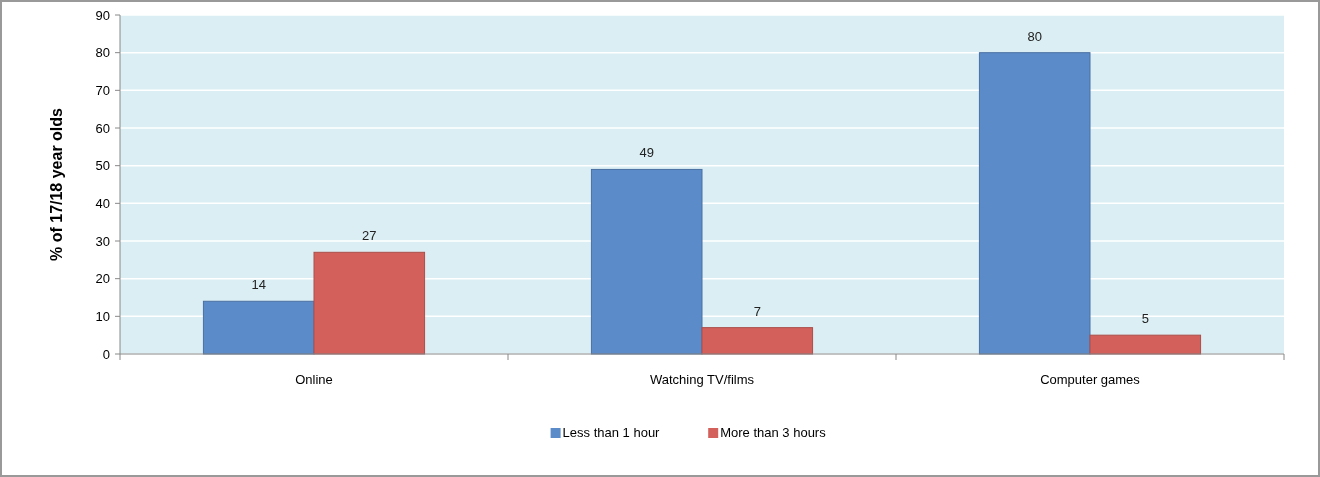  I want to click on legend-label: Less than 1 hour, so click(611, 432).